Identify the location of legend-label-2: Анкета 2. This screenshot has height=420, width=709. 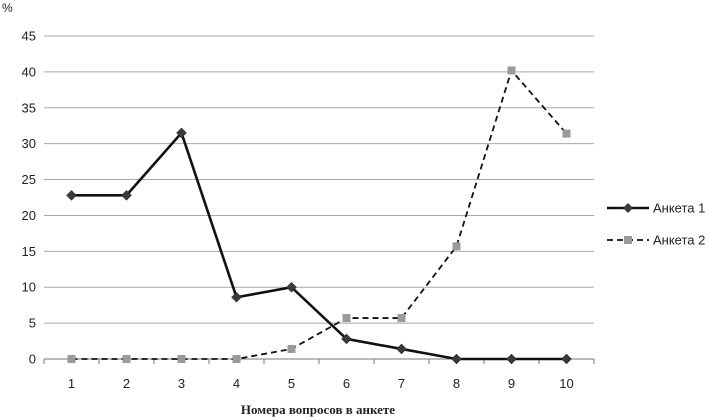
(679, 240).